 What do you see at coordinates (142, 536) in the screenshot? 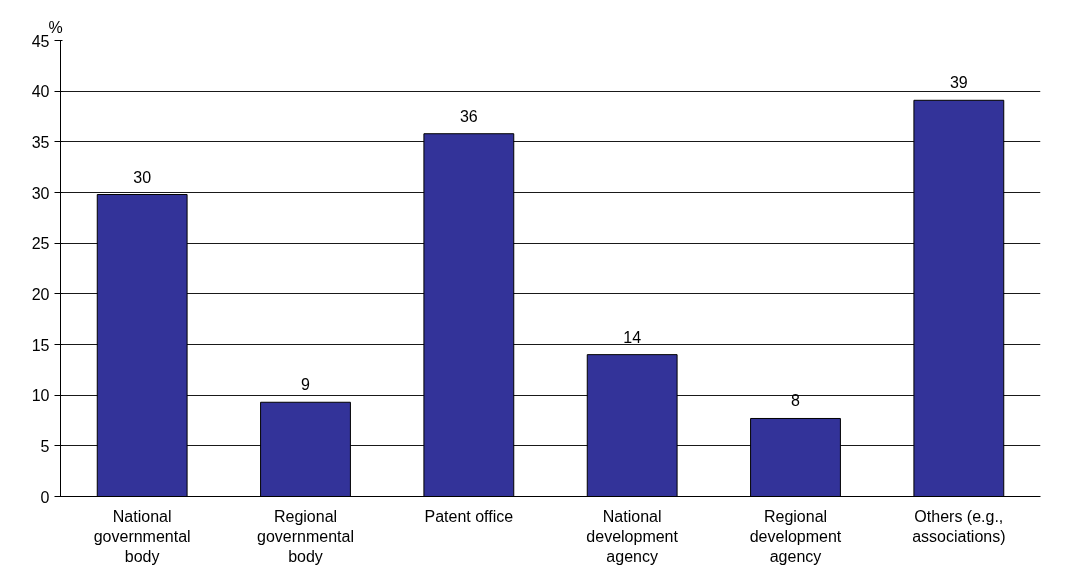
I see `x-tick-label: National governmental body` at bounding box center [142, 536].